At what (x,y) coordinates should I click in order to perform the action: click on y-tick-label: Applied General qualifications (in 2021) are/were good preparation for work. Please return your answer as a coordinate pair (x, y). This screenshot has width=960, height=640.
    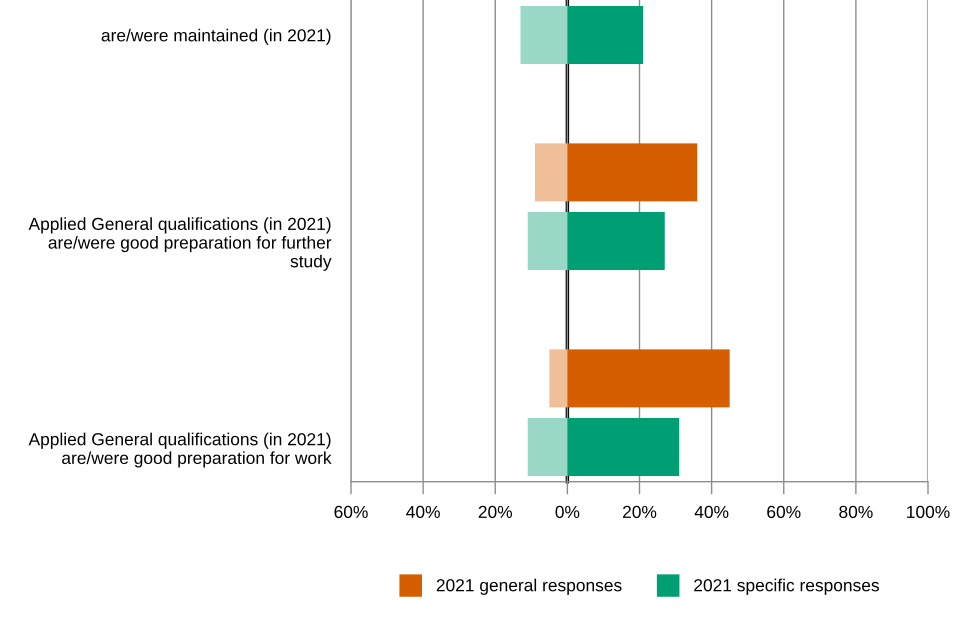
    Looking at the image, I should click on (180, 450).